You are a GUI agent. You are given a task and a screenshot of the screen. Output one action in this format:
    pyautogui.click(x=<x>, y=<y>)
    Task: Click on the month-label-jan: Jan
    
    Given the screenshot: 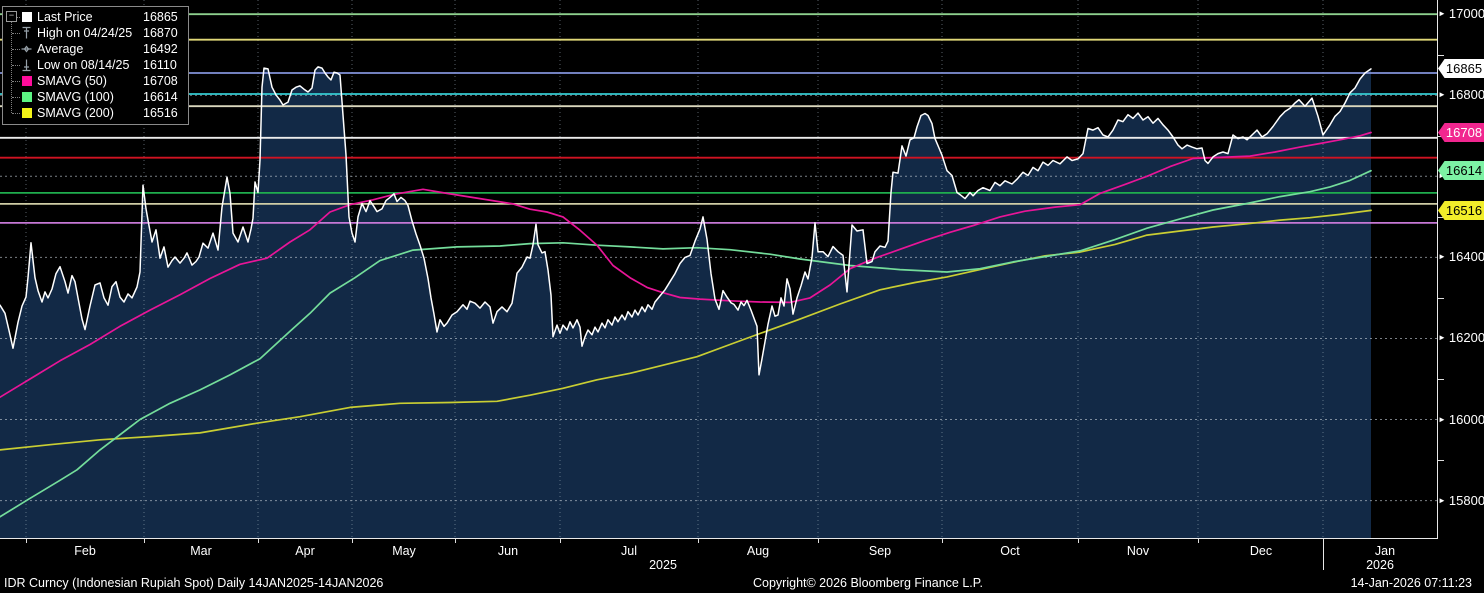 What is the action you would take?
    pyautogui.click(x=1385, y=551)
    